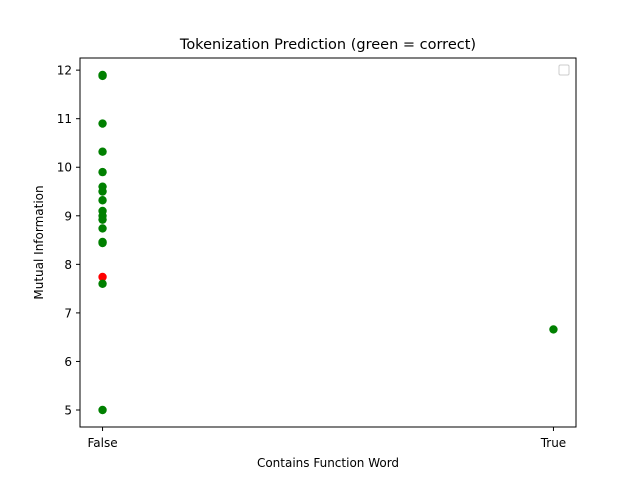 The height and width of the screenshot is (480, 640). I want to click on x-axis: False True, so click(326, 438).